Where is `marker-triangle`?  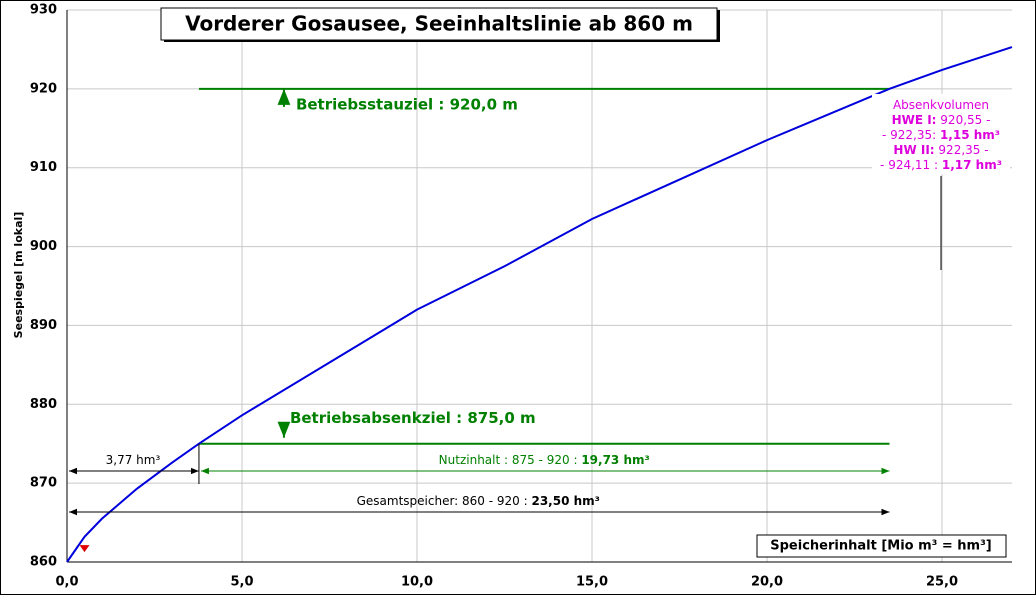
marker-triangle is located at coordinates (84, 549).